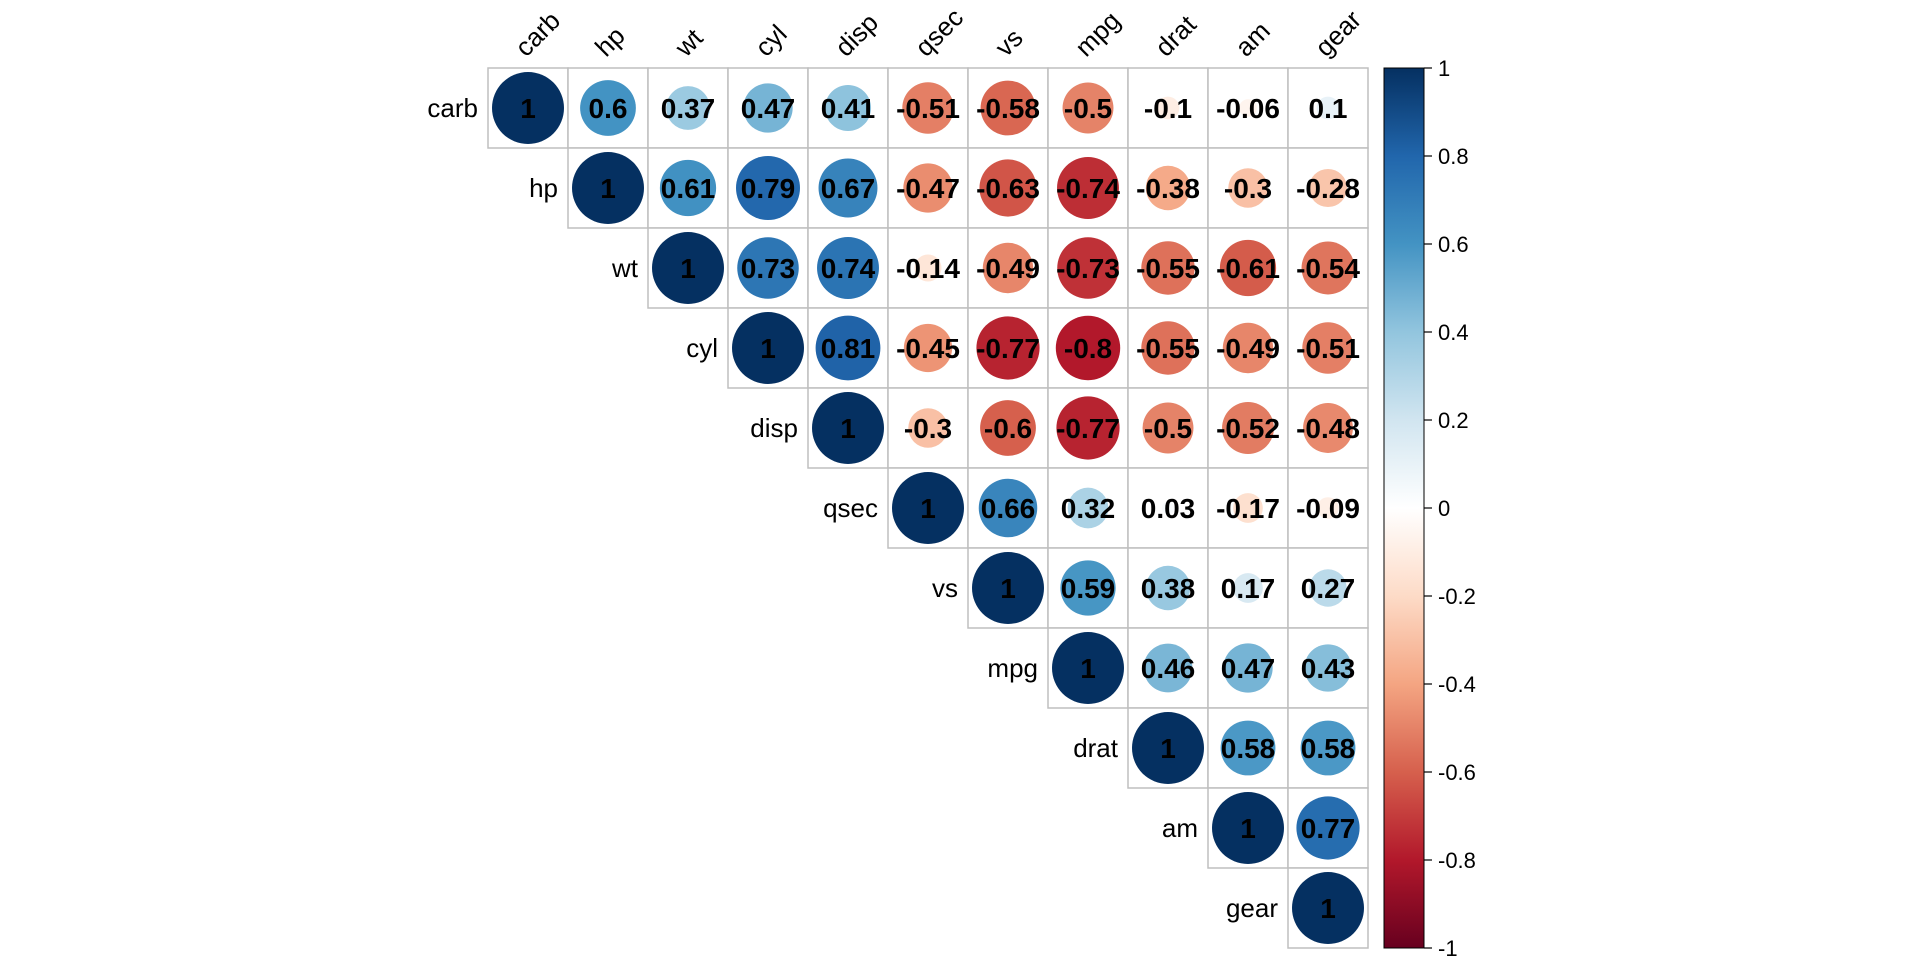 The image size is (1920, 960). Describe the element at coordinates (1168, 588) in the screenshot. I see `coefficient-label: 0.38` at that location.